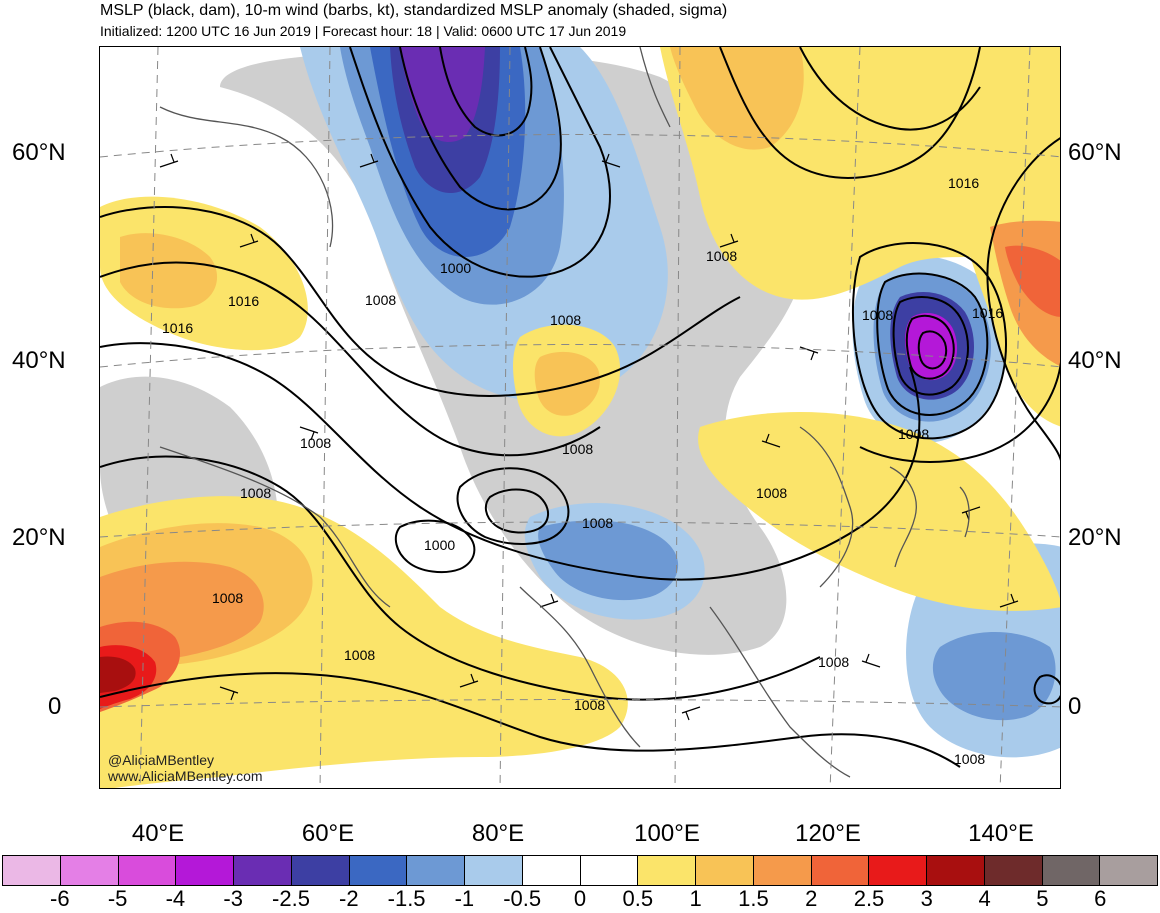 This screenshot has width=1160, height=913. Describe the element at coordinates (695, 898) in the screenshot. I see `colorbar-label: 1` at that location.